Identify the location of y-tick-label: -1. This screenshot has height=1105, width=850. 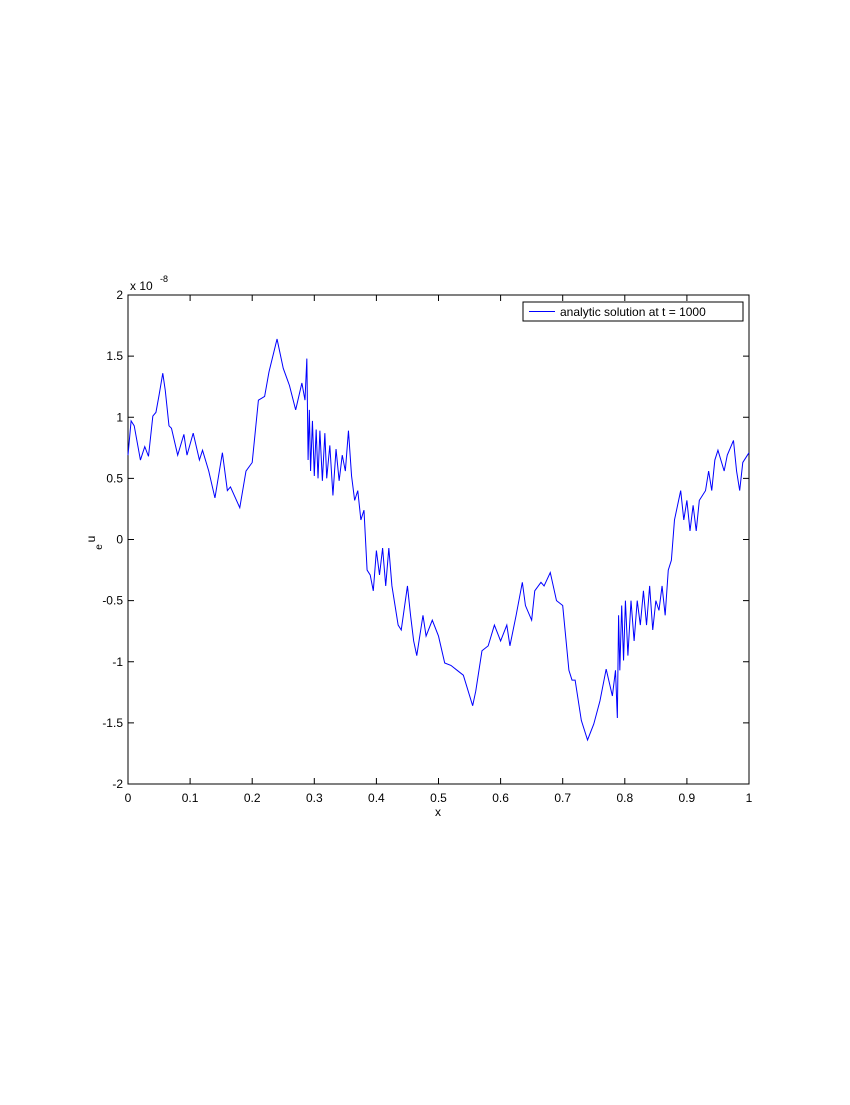
(117, 662).